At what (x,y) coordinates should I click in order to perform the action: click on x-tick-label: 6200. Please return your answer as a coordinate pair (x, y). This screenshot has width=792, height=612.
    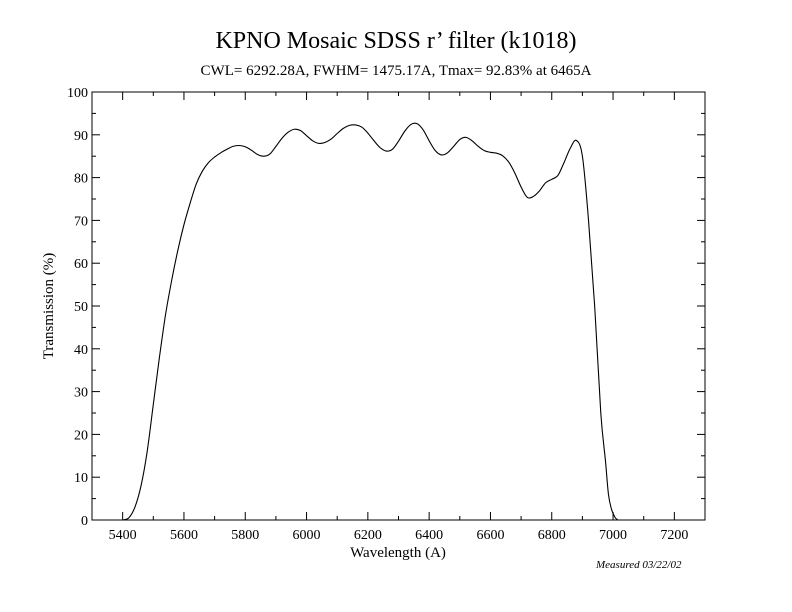
    Looking at the image, I should click on (368, 535).